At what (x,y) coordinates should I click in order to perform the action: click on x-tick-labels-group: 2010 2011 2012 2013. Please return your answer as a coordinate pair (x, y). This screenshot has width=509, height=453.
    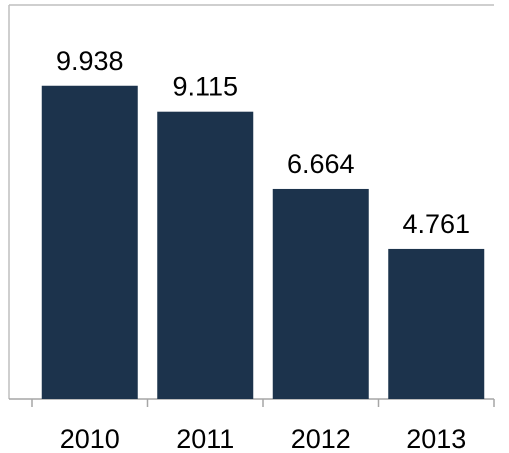
    Looking at the image, I should click on (263, 438).